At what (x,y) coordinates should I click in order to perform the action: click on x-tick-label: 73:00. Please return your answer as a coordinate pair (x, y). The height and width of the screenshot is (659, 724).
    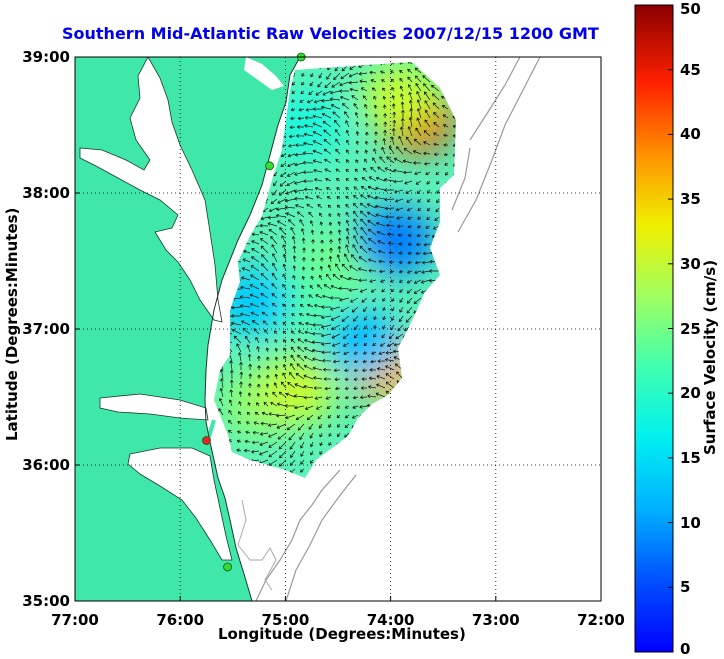
    Looking at the image, I should click on (495, 620).